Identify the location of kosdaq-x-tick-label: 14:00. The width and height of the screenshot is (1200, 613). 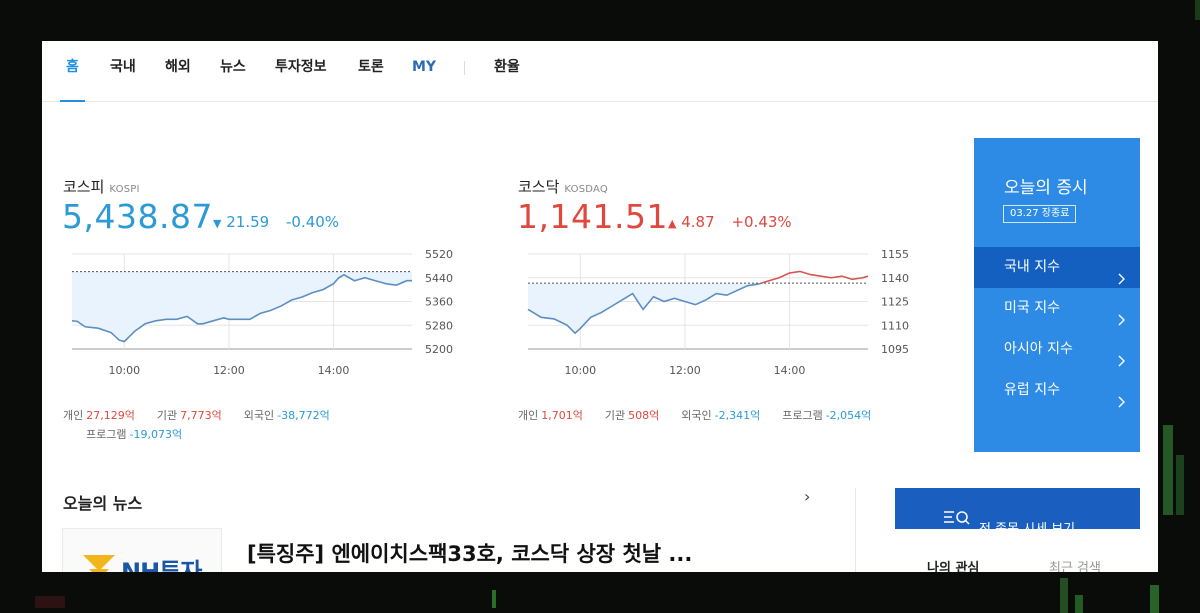
(790, 370).